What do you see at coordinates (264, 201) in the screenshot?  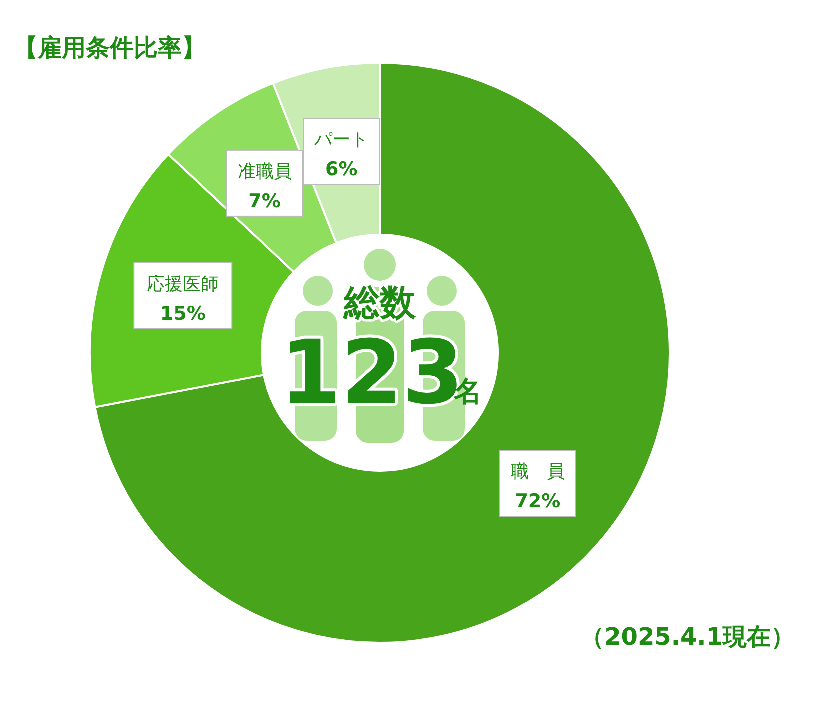 I see `data-label: 7%` at bounding box center [264, 201].